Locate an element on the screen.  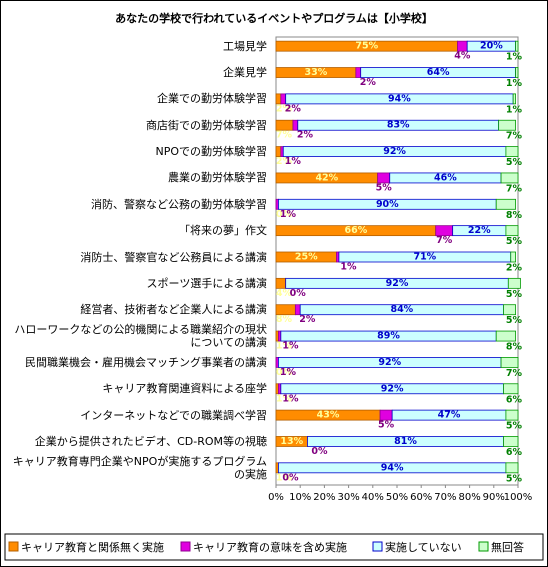
category-label: 消防士、警察官など公務員による講演 is located at coordinates (173, 257).